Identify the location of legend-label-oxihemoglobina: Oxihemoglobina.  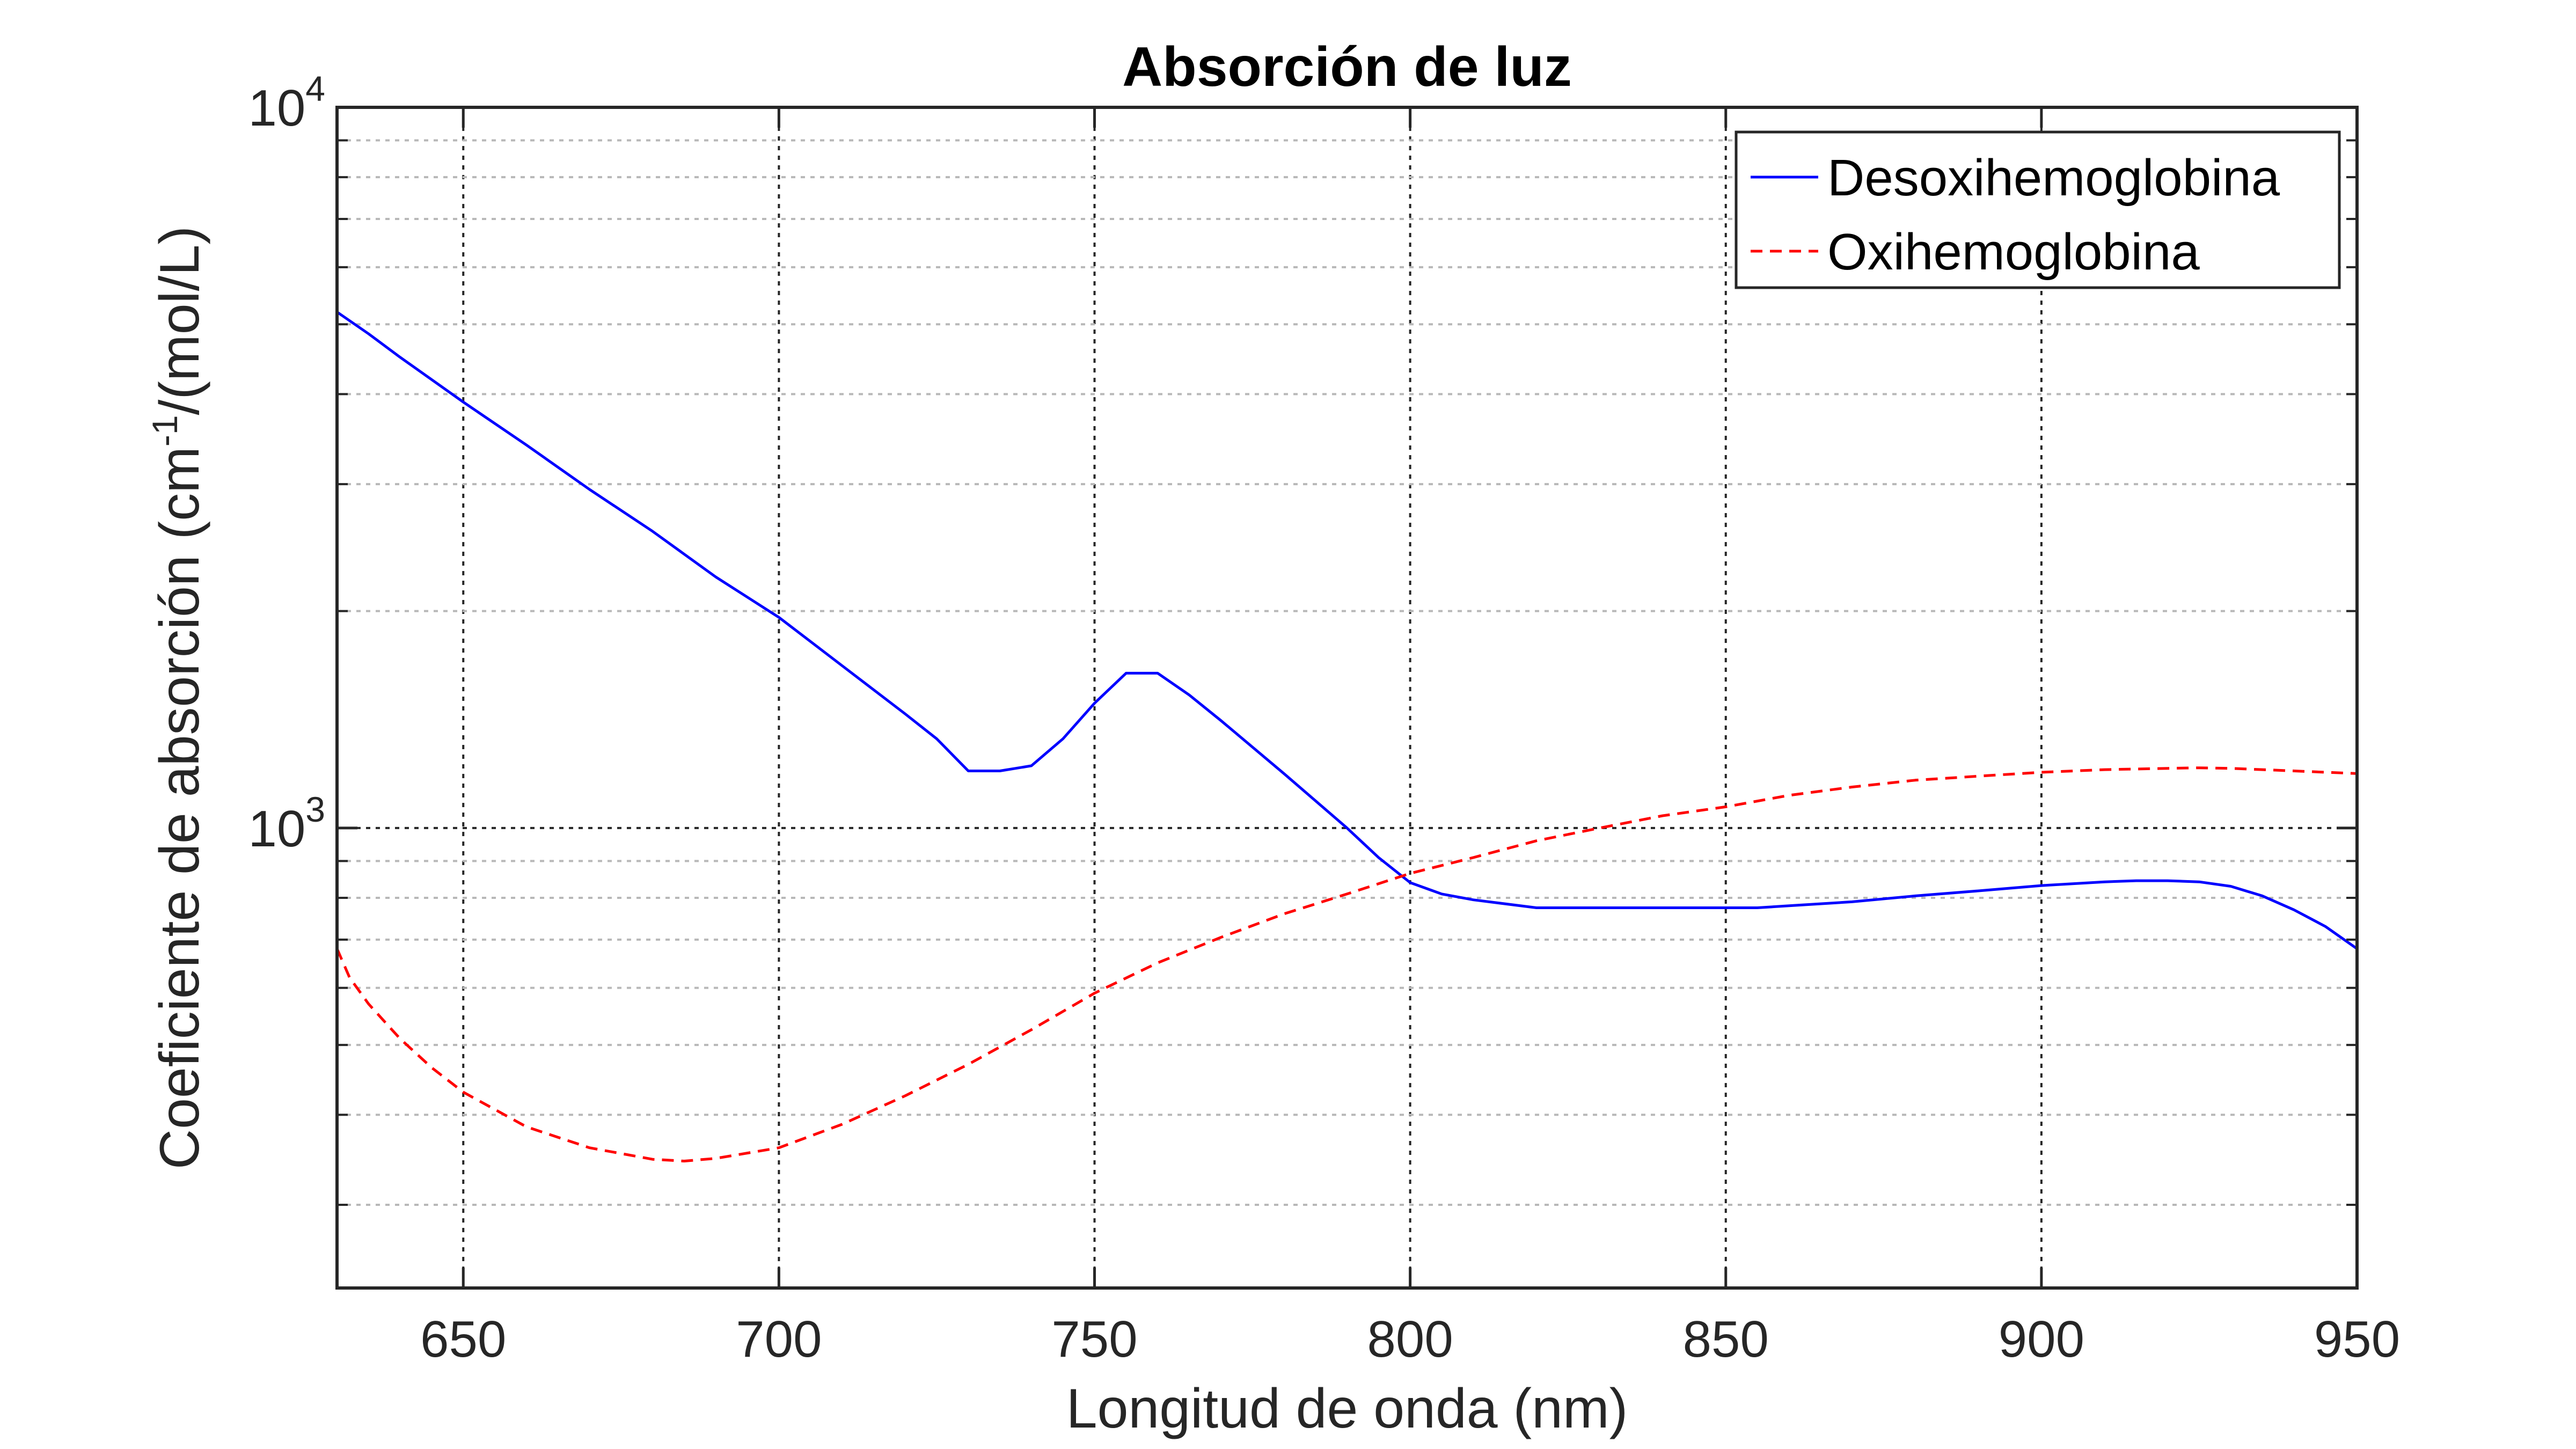
(2013, 252).